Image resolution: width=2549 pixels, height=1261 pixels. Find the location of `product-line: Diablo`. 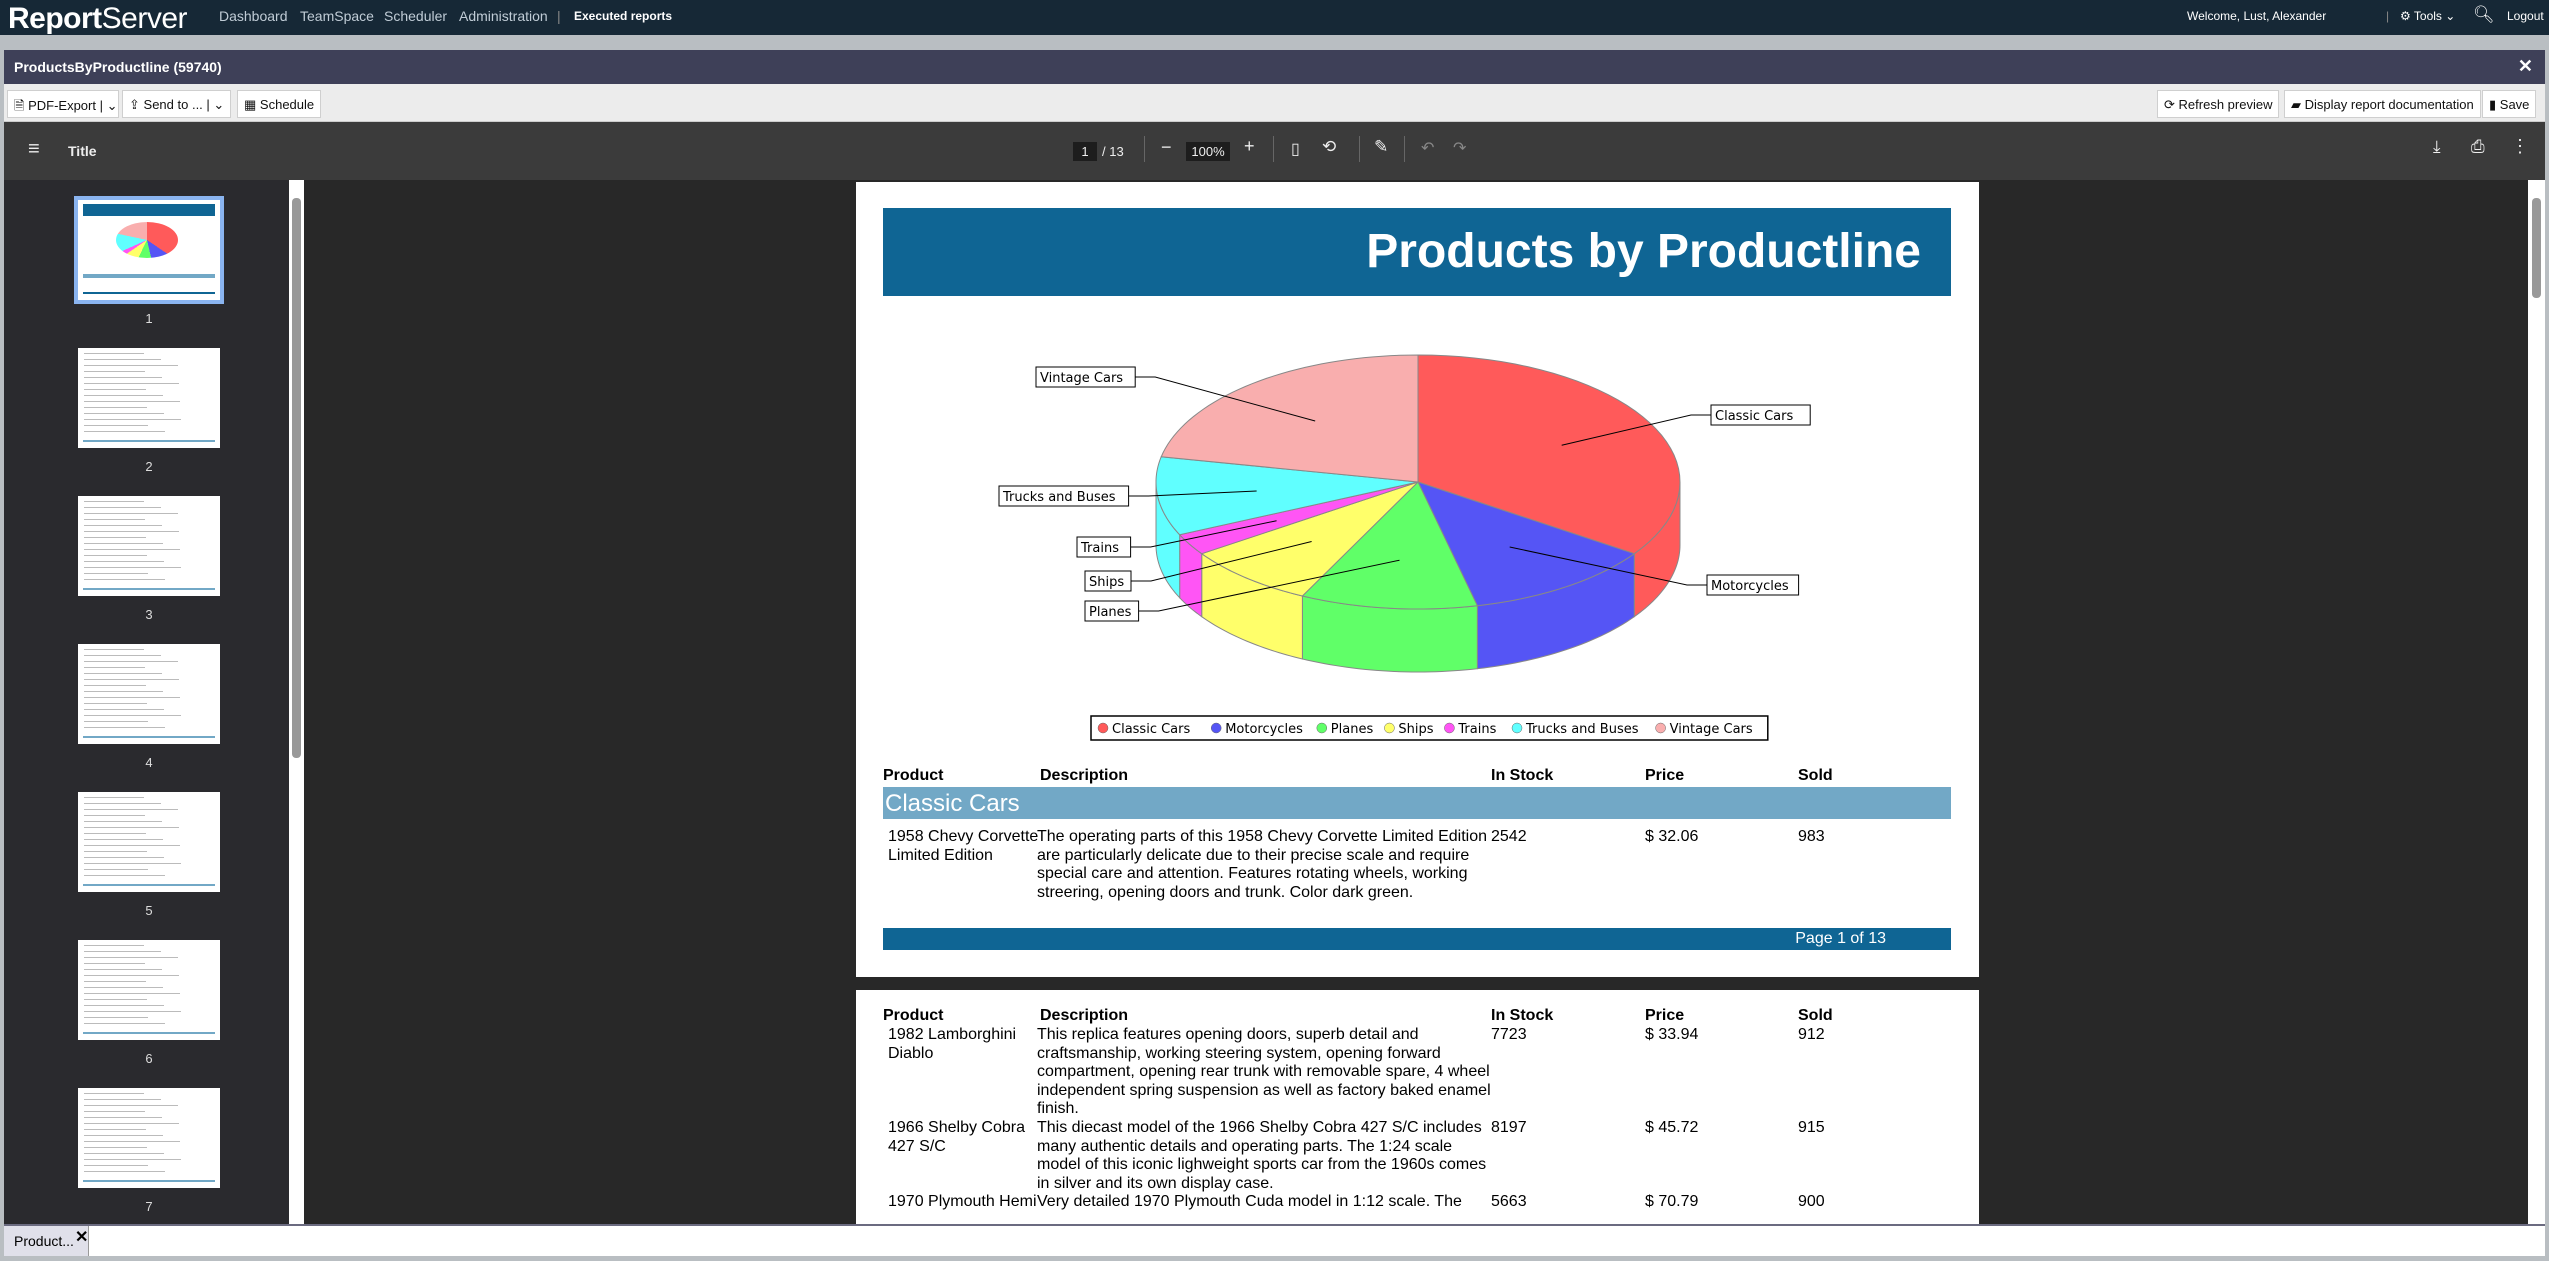

product-line: Diablo is located at coordinates (911, 1053).